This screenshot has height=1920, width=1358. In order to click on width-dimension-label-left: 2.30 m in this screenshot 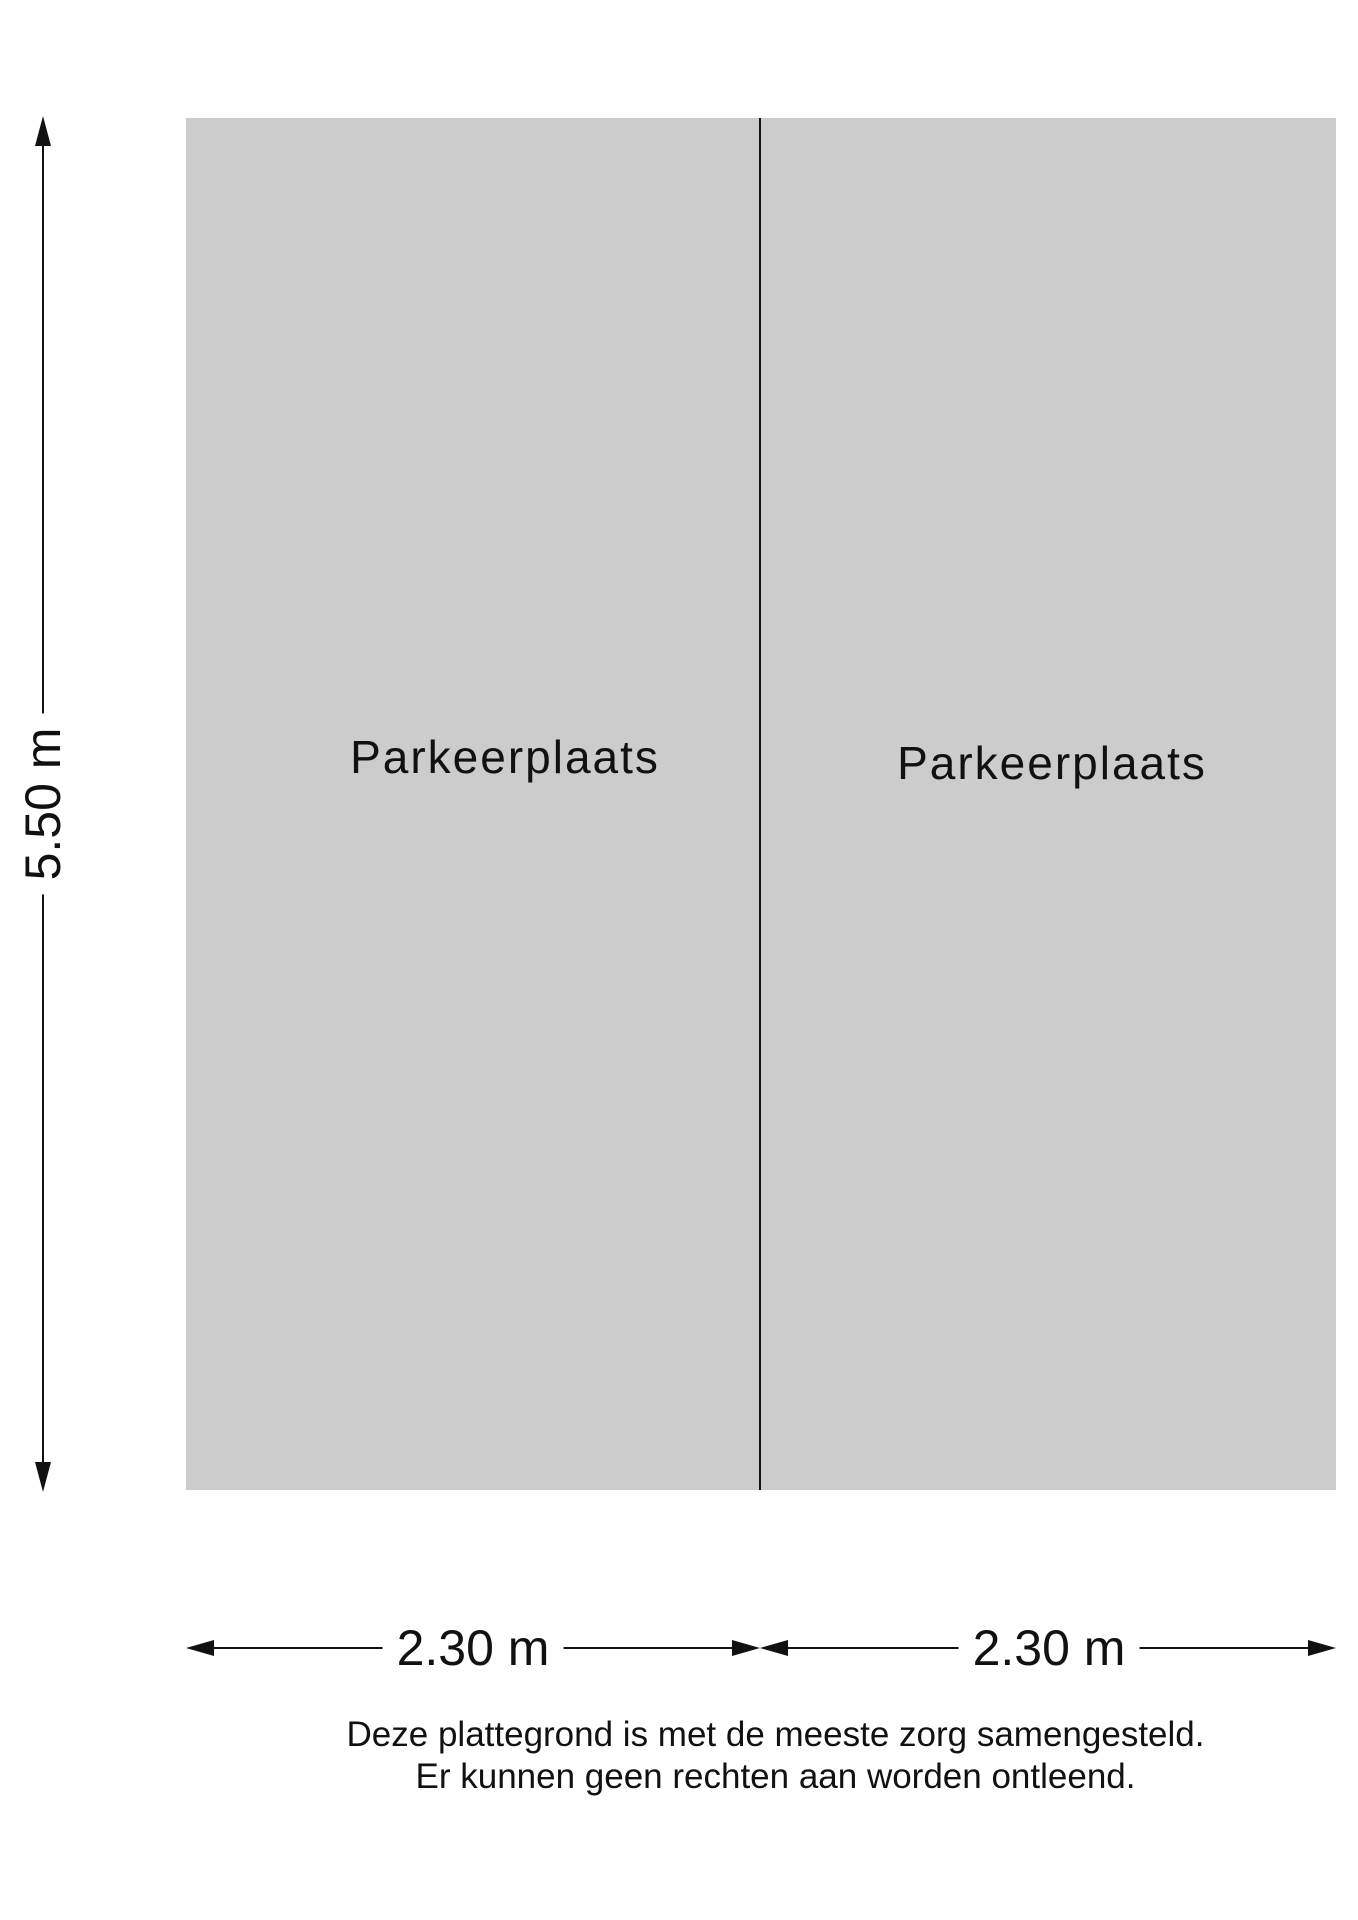, I will do `click(473, 1648)`.